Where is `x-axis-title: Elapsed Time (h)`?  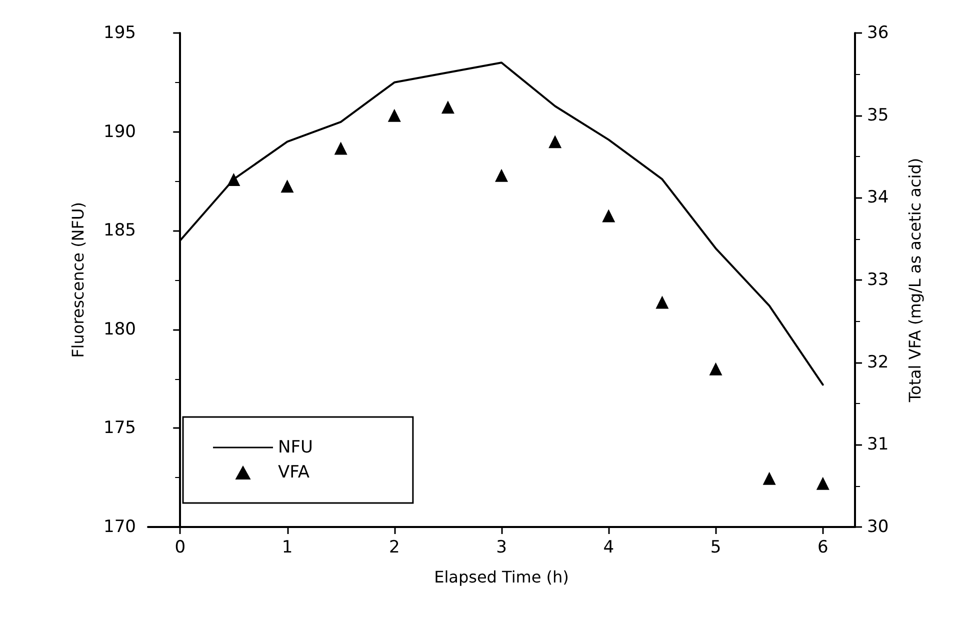 x-axis-title: Elapsed Time (h) is located at coordinates (501, 577).